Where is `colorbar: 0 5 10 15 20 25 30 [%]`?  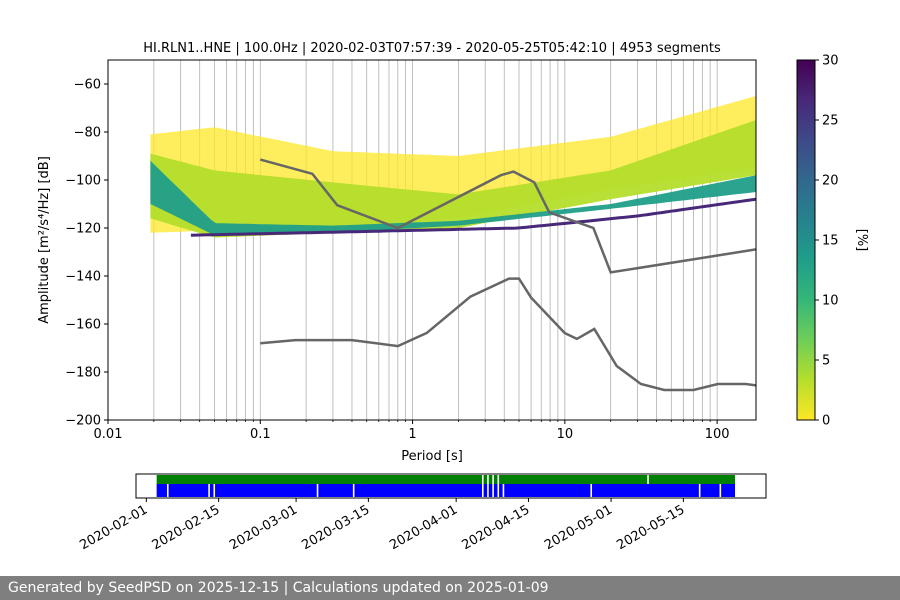
colorbar: 0 5 10 15 20 25 30 [%] is located at coordinates (832, 241).